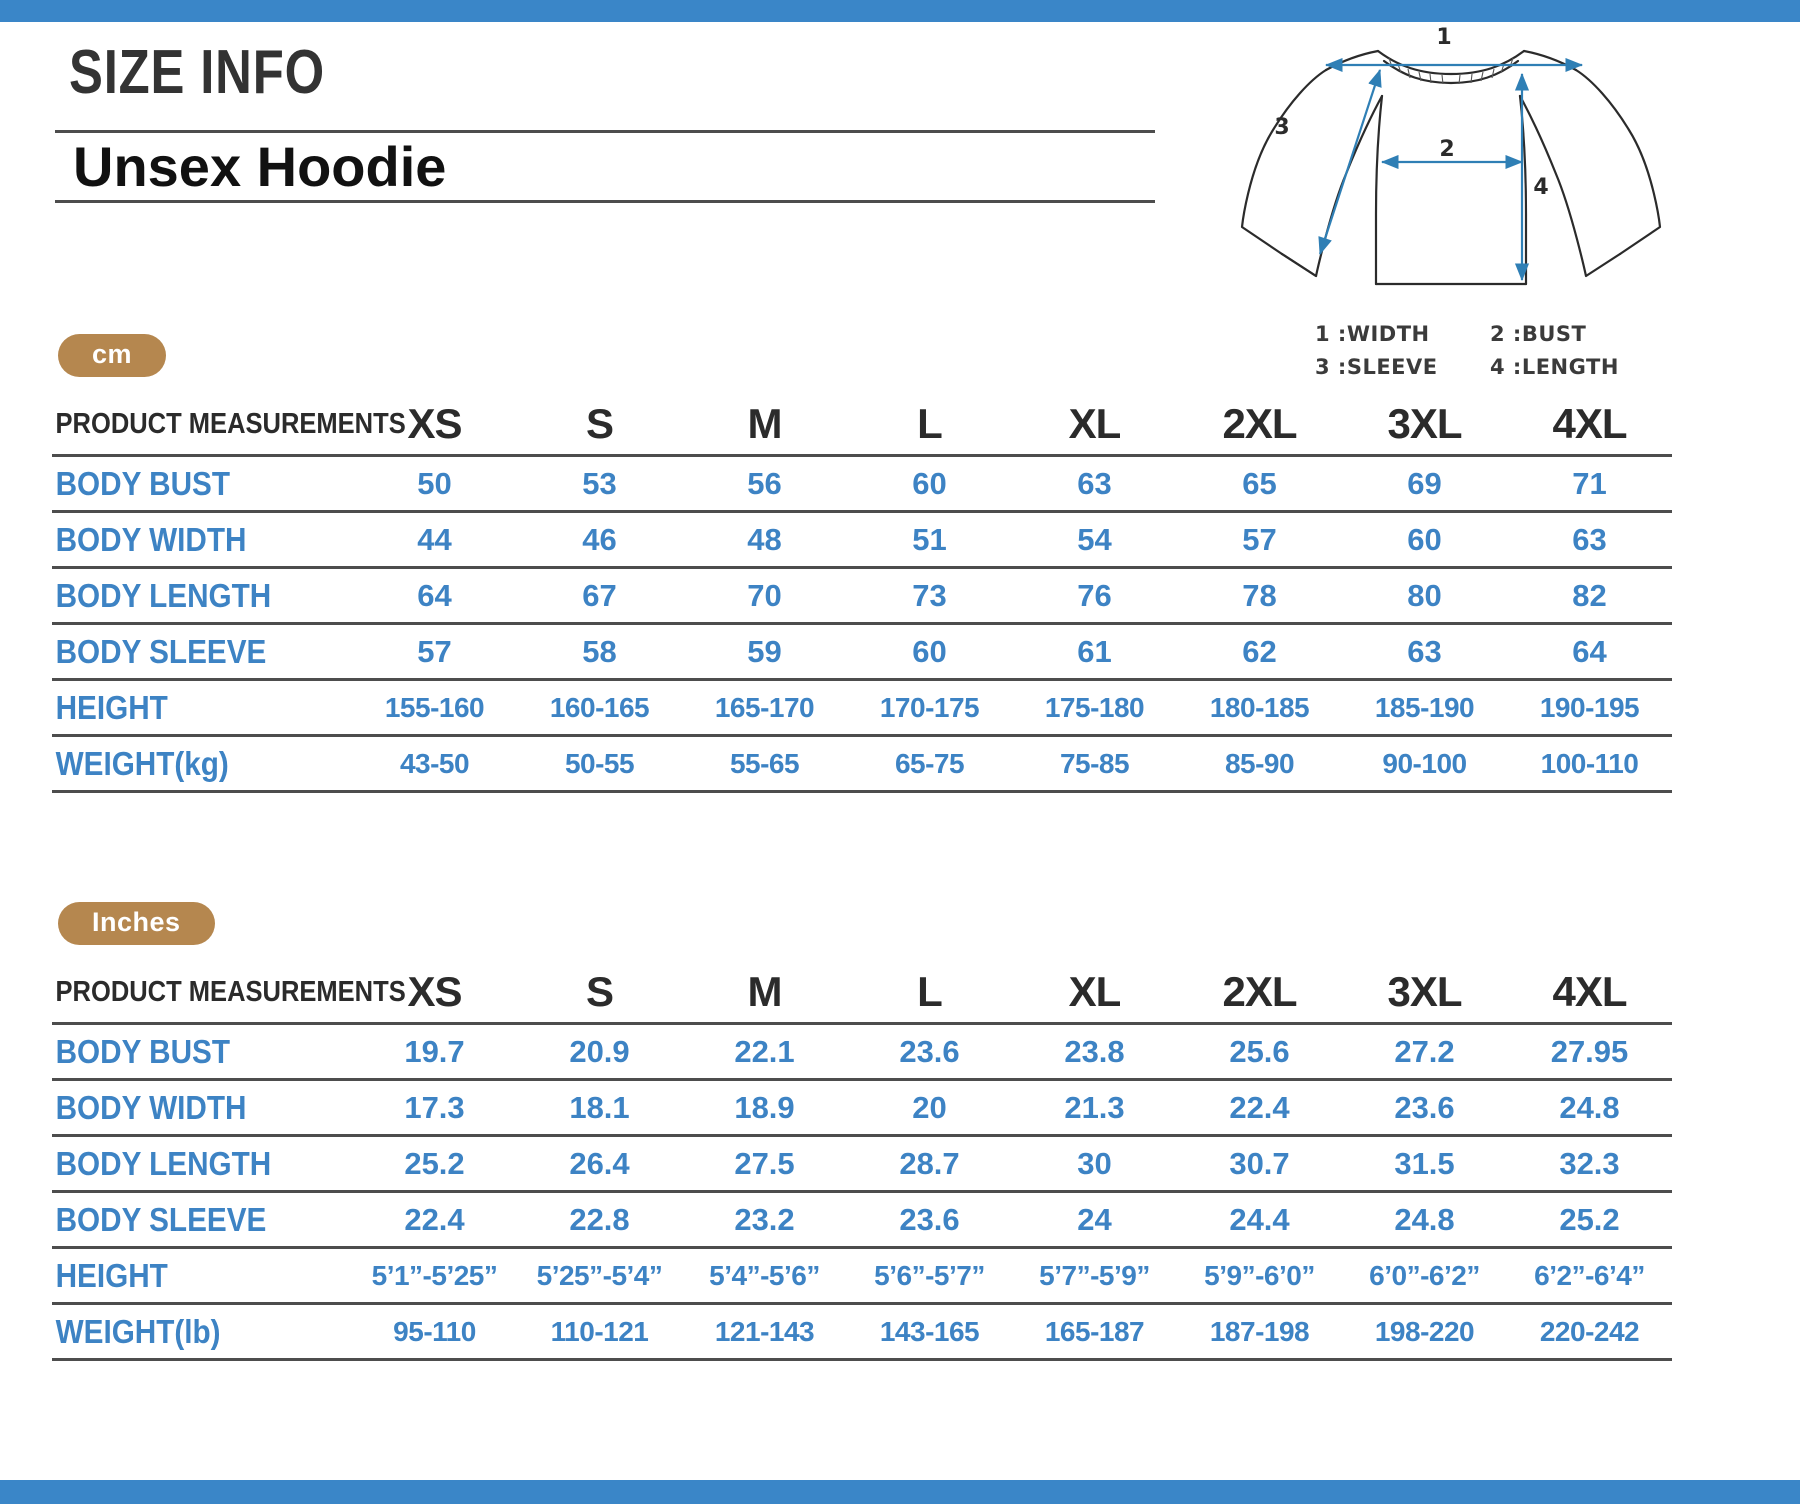  Describe the element at coordinates (1259, 1332) in the screenshot. I see `cell: 187-198` at that location.